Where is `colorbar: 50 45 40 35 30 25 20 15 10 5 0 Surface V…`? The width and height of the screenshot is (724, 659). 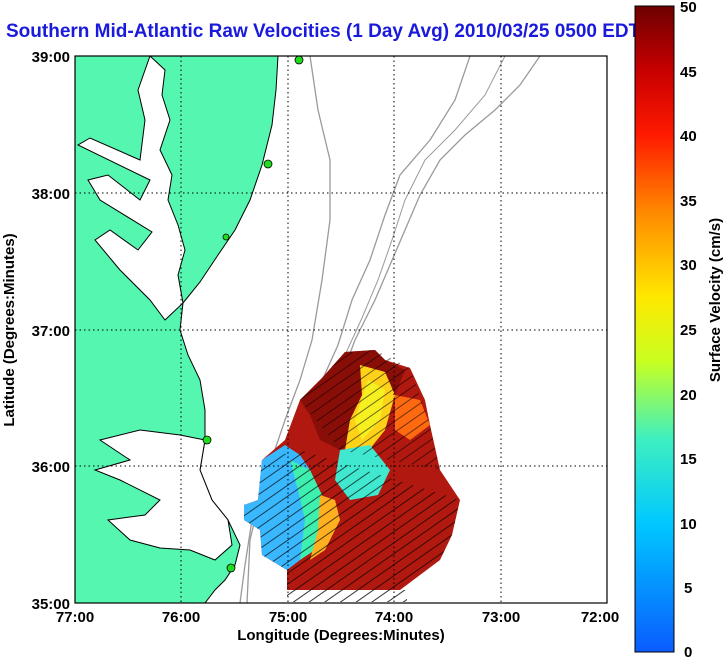
colorbar: 50 45 40 35 30 25 20 15 10 5 0 Surface V… is located at coordinates (679, 329).